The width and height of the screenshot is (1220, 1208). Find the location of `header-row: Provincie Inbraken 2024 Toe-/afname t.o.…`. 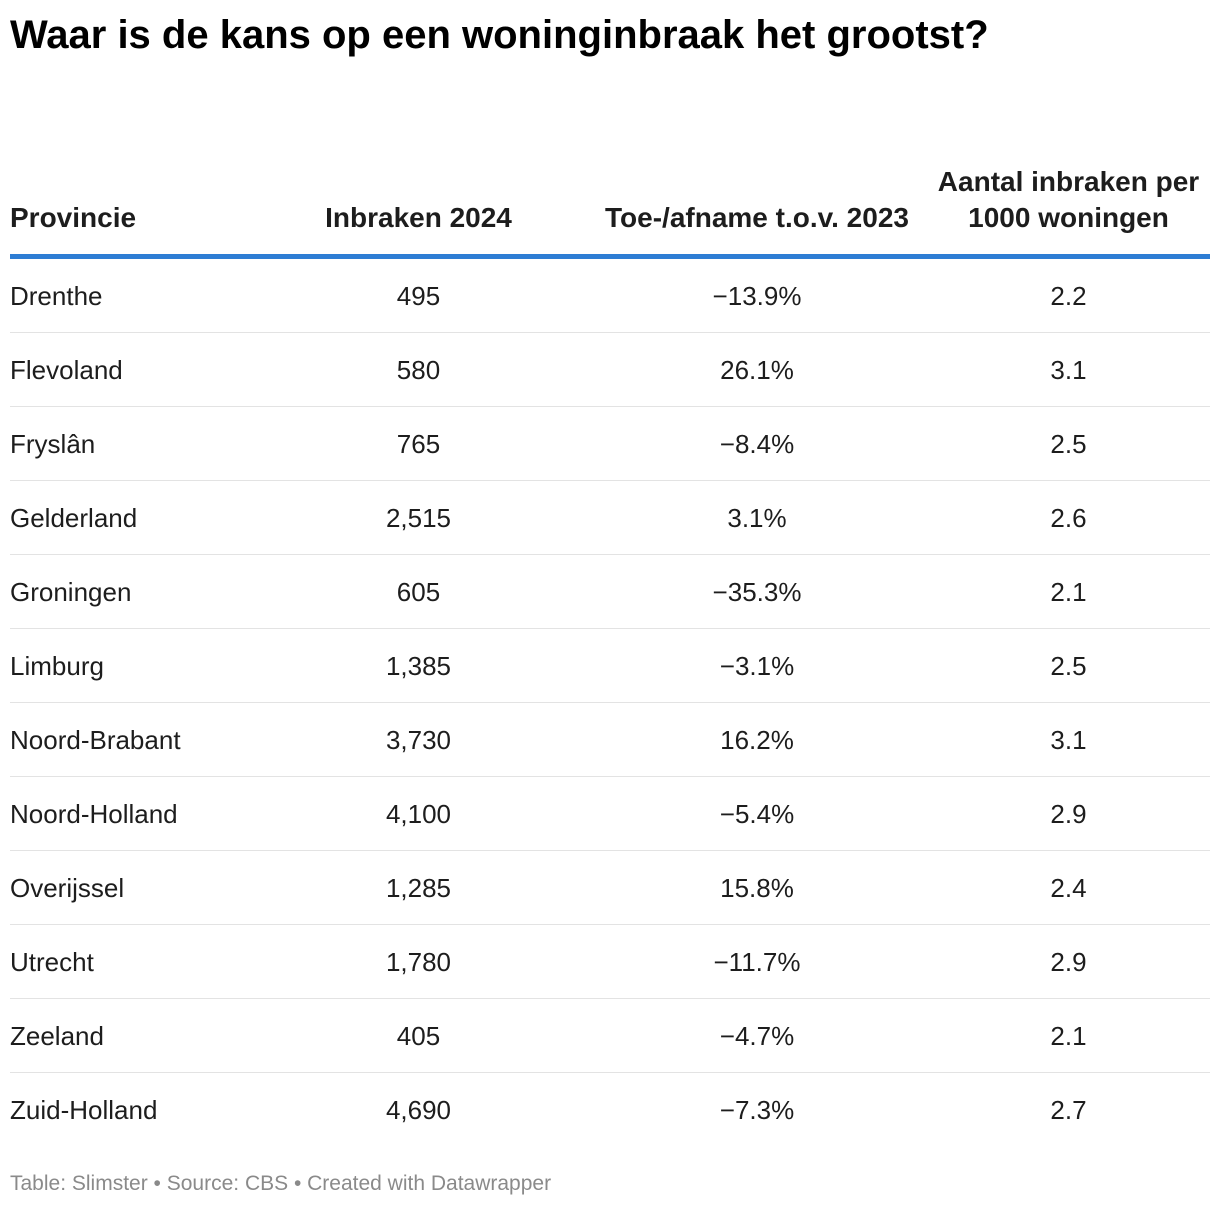

header-row: Provincie Inbraken 2024 Toe-/afname t.o.… is located at coordinates (610, 184).